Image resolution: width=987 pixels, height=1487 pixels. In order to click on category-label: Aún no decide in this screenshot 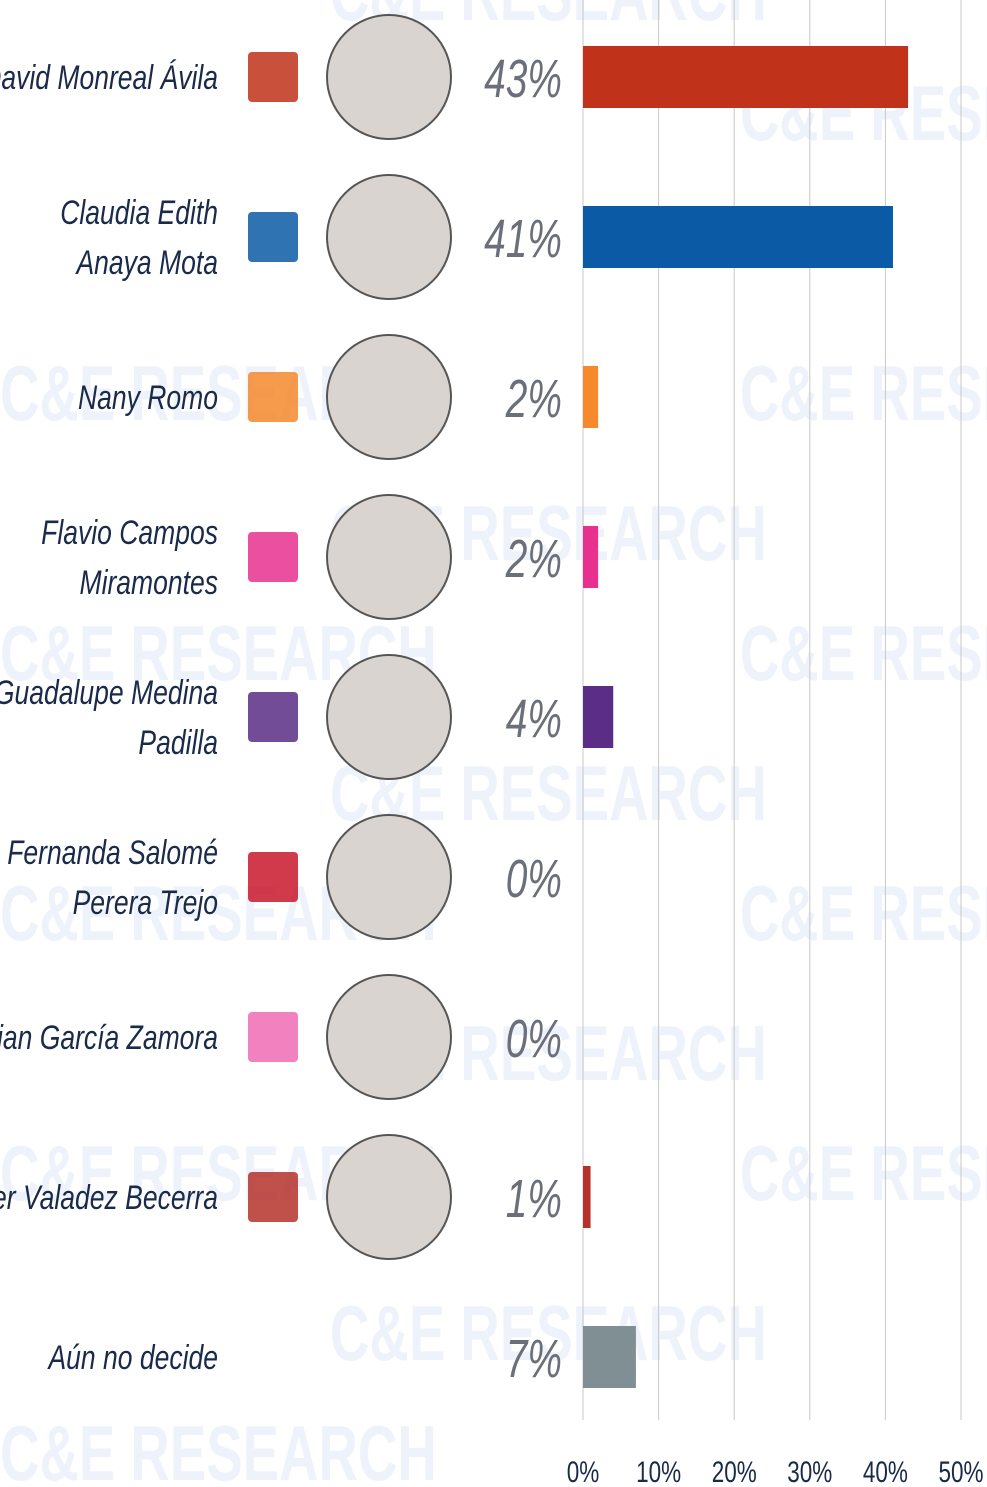, I will do `click(132, 1358)`.